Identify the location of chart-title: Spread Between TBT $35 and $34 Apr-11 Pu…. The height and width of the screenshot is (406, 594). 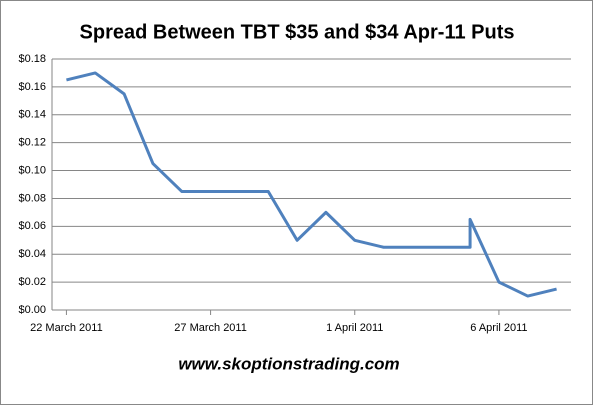
(297, 32).